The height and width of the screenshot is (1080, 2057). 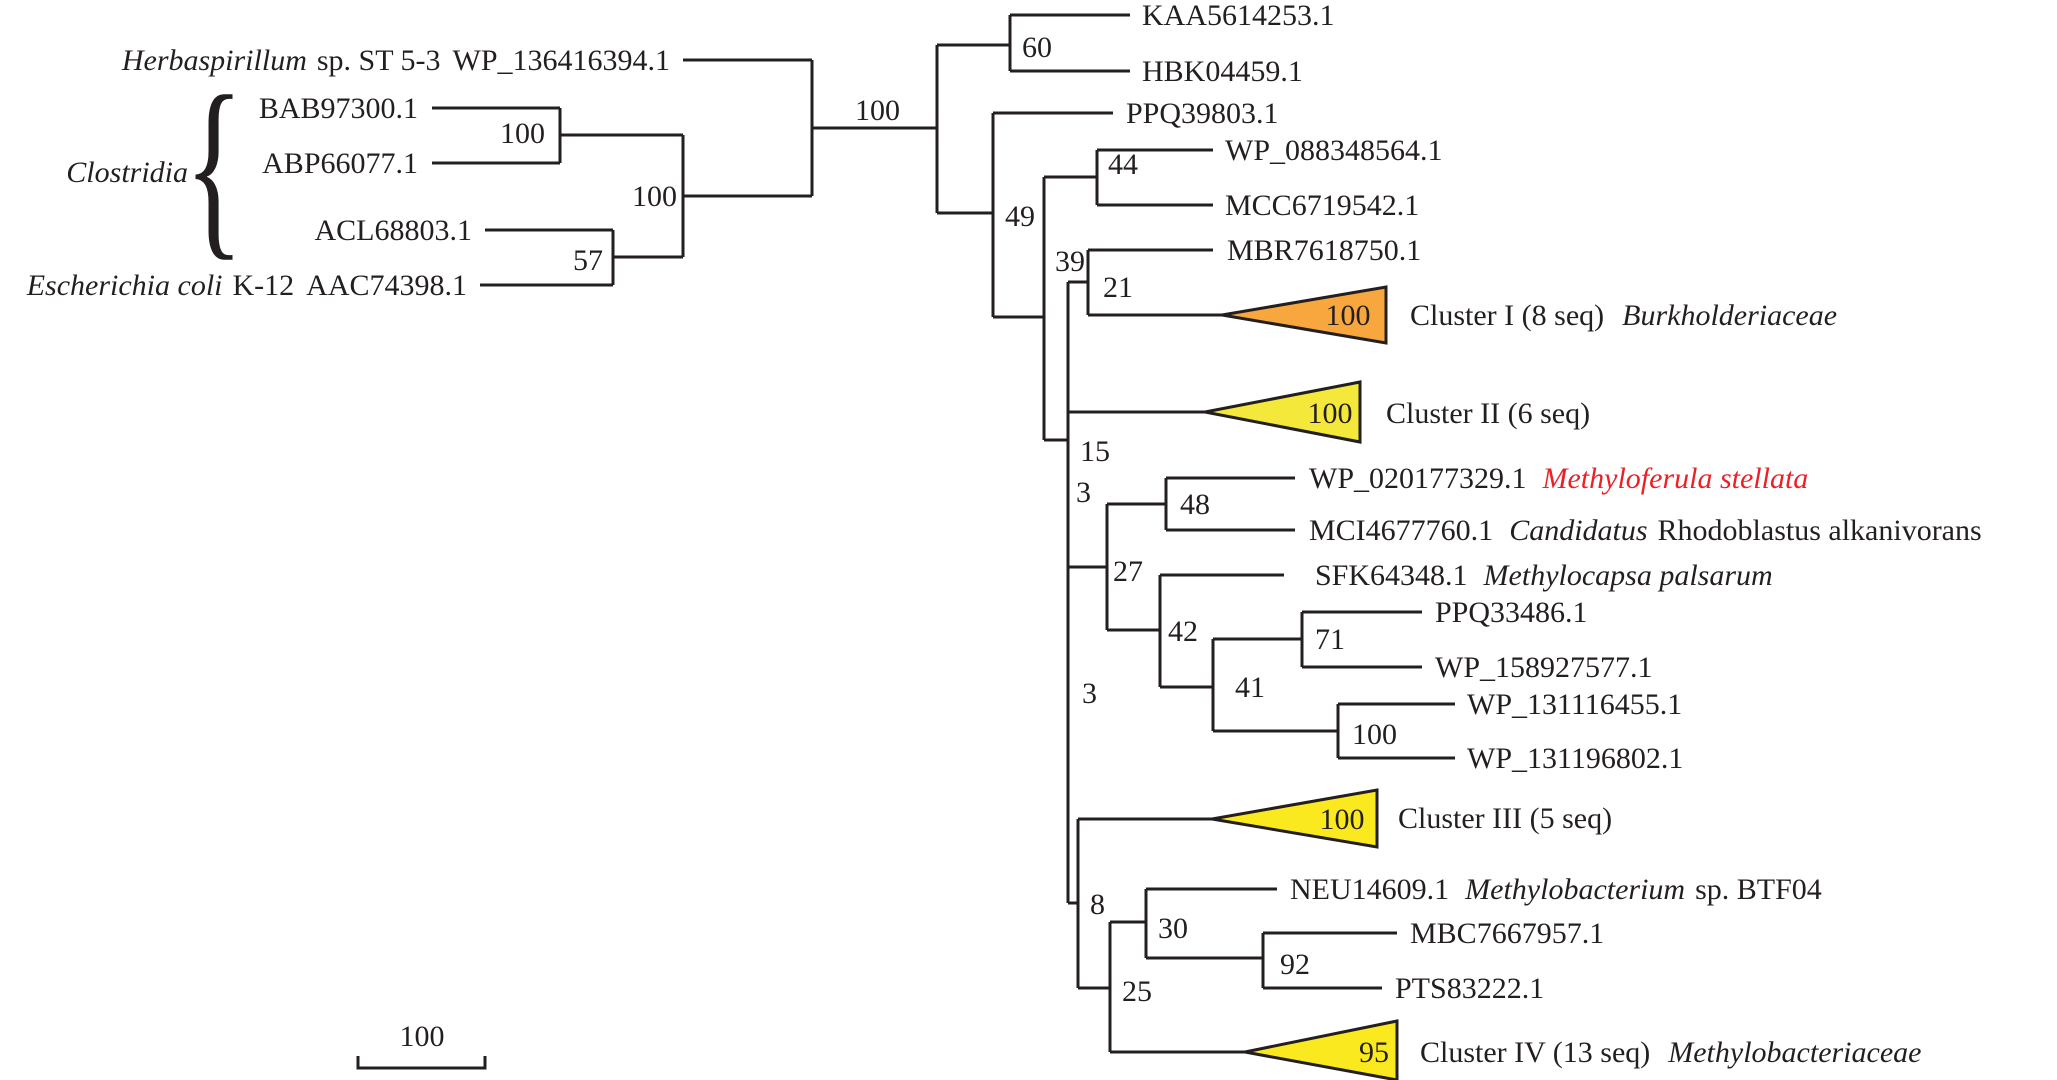 I want to click on taxon-label-mcc6719542: MCC6719542.1, so click(x=1322, y=205).